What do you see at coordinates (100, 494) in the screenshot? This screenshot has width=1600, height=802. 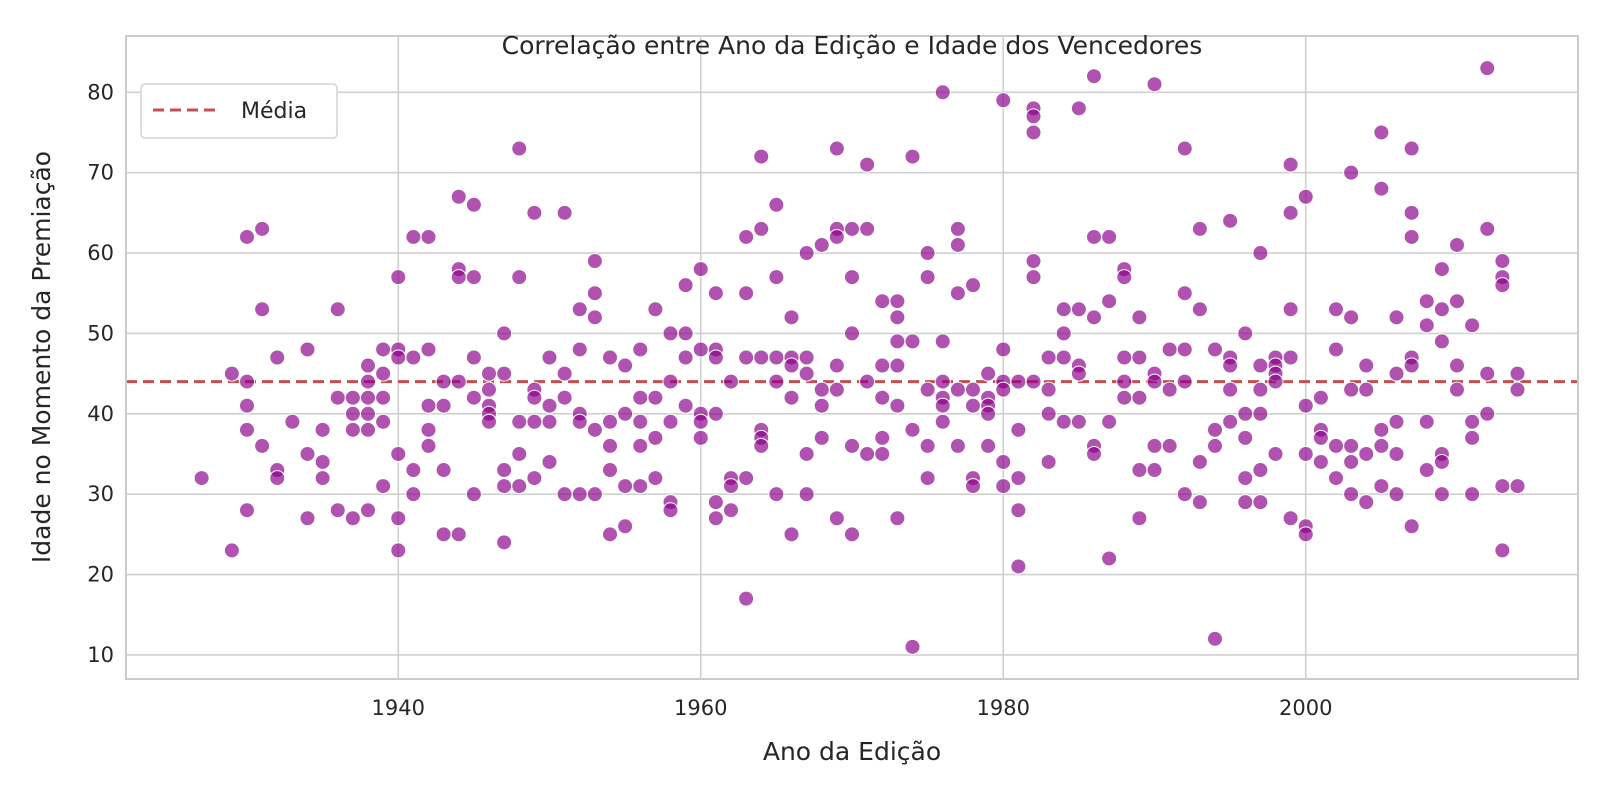 I see `y-tick-label: 30` at bounding box center [100, 494].